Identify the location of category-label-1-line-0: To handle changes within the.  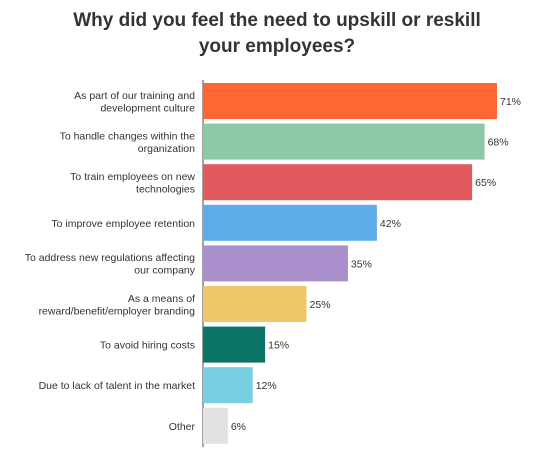
(128, 136).